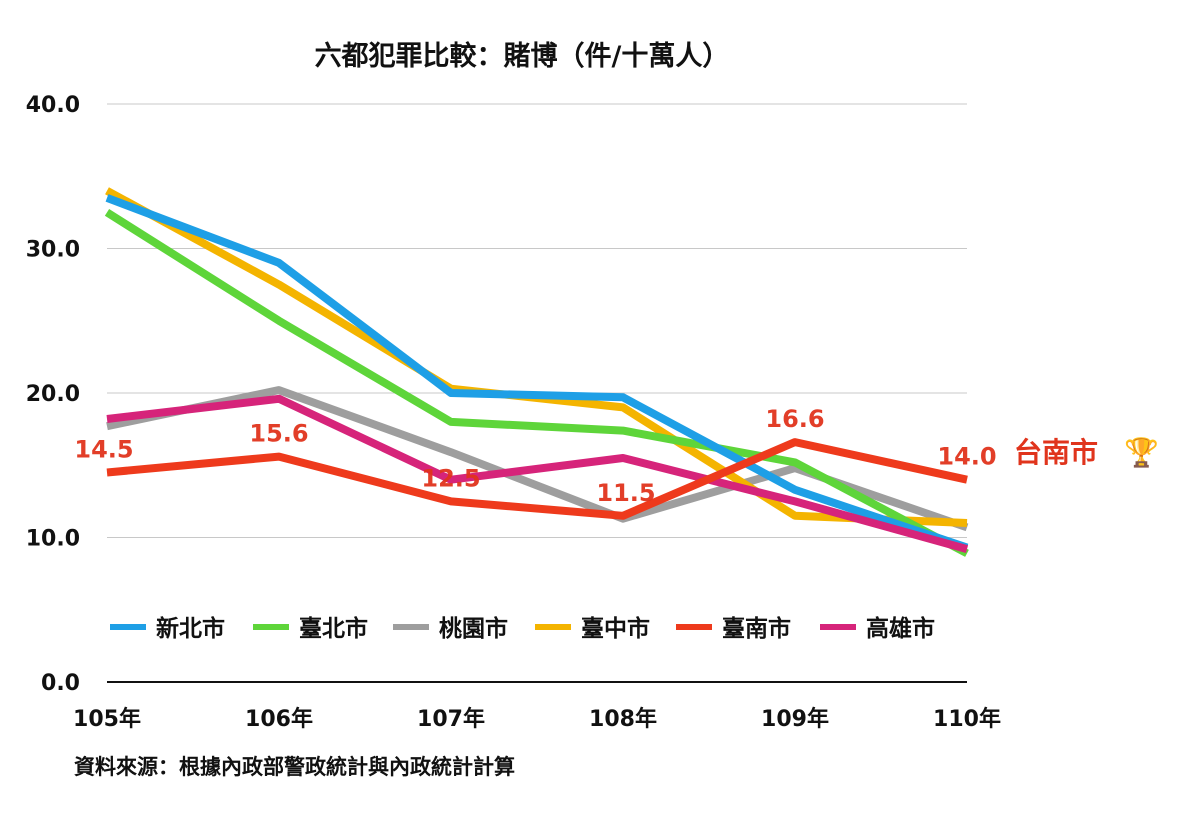  What do you see at coordinates (625, 493) in the screenshot?
I see `data-label: 11.5` at bounding box center [625, 493].